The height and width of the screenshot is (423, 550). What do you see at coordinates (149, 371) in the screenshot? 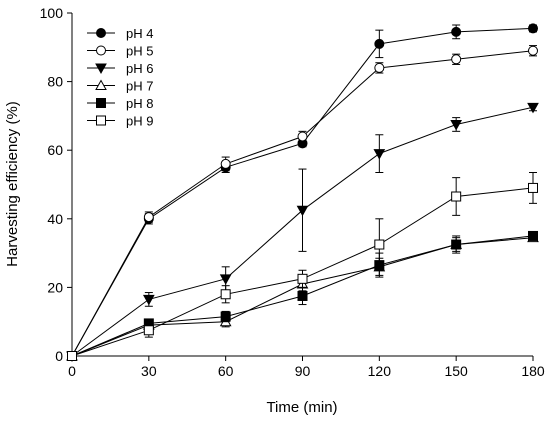
I see `x-tick-label: 30` at bounding box center [149, 371].